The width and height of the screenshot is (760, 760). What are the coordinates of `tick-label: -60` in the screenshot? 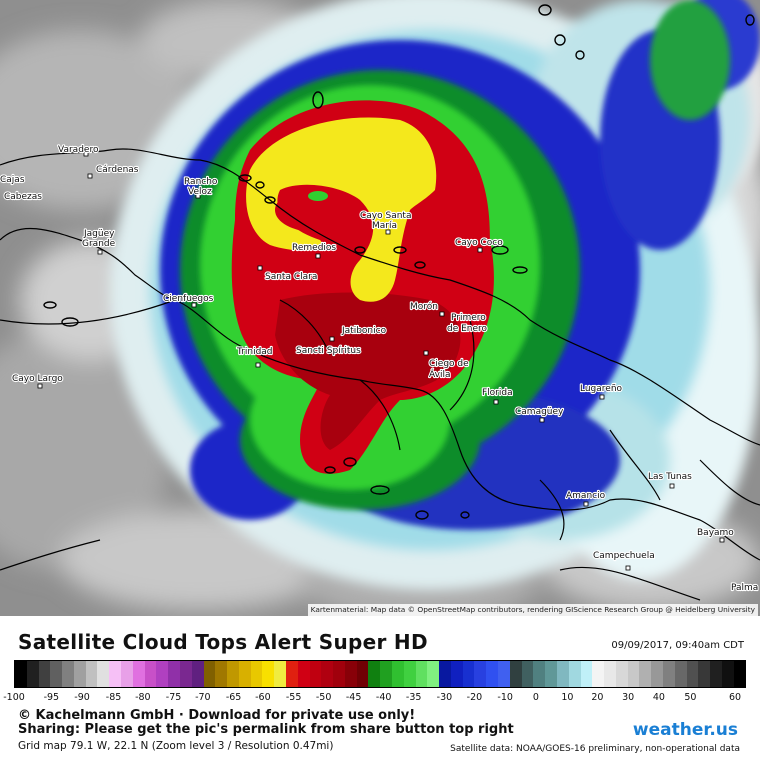 It's located at (263, 697).